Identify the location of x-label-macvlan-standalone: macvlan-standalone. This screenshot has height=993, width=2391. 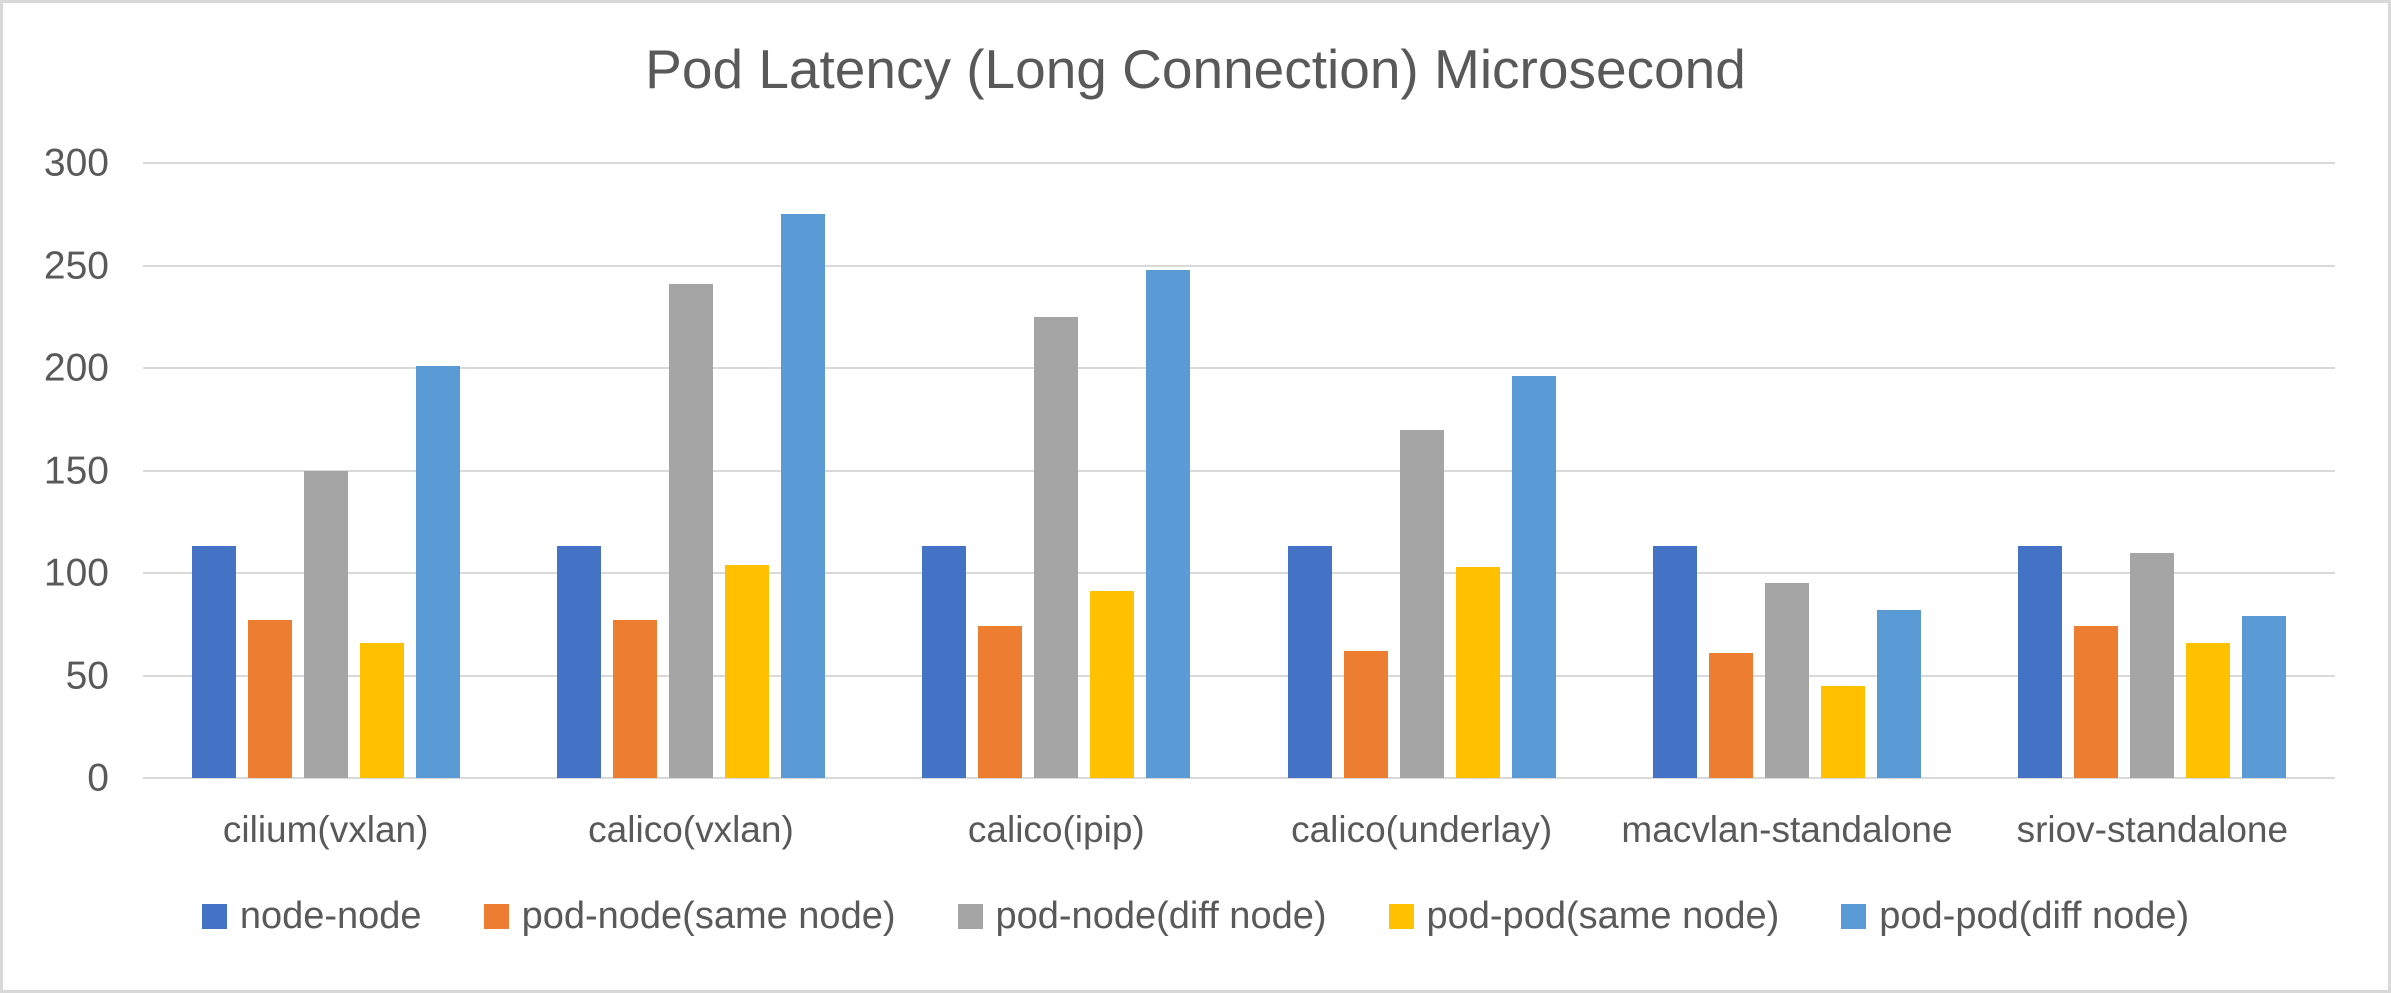
(1787, 829).